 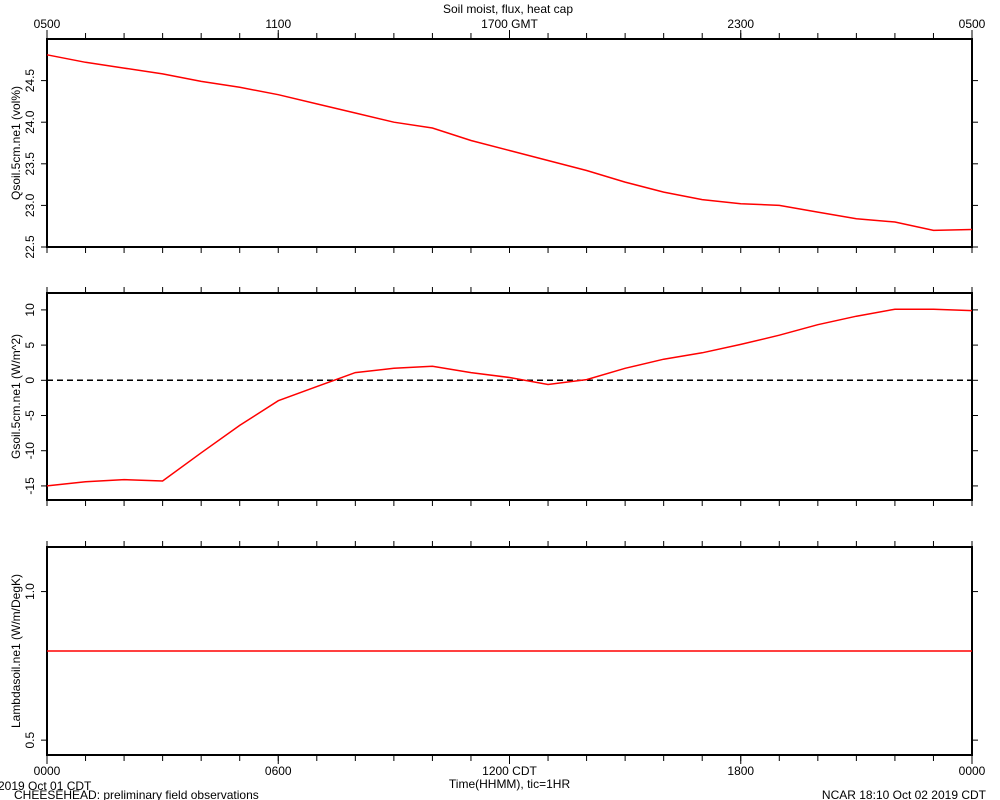 What do you see at coordinates (30, 380) in the screenshot?
I see `y-tick-label: 0` at bounding box center [30, 380].